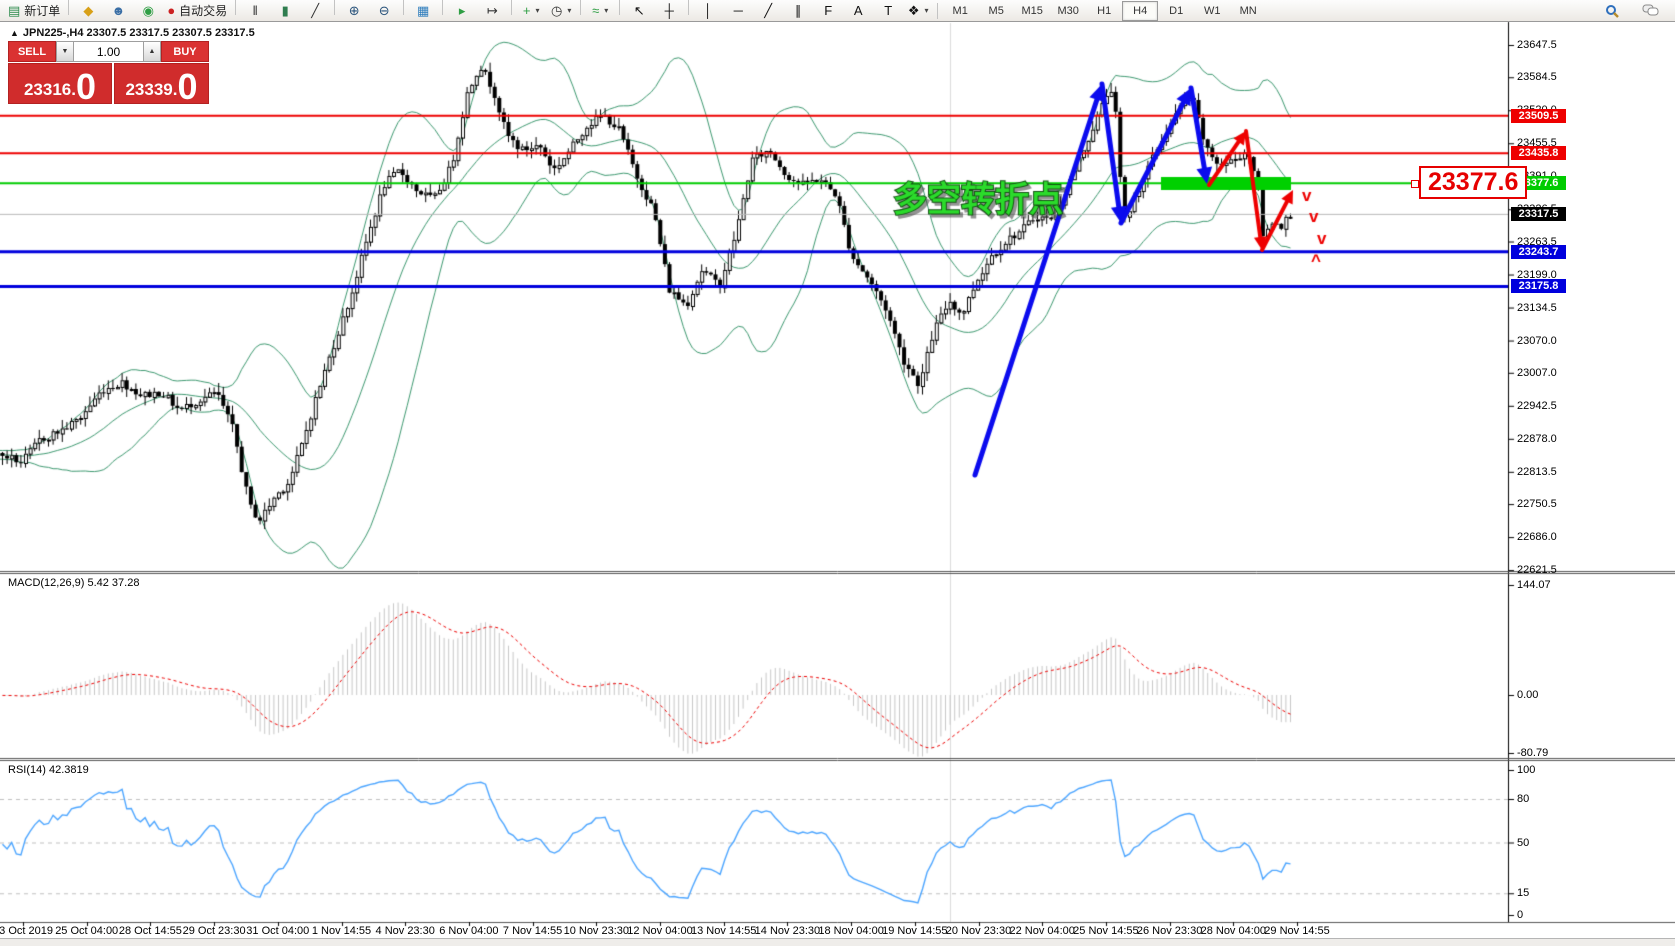 This screenshot has height=946, width=1675. I want to click on chart-template-button: ≈ ▾, so click(600, 11).